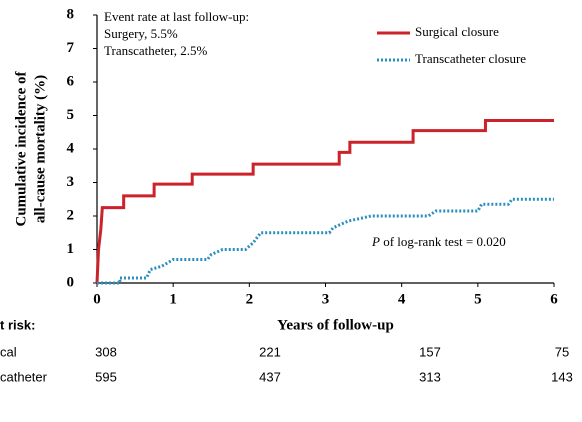 This screenshot has width=582, height=422. I want to click on x-tick-label: 5, so click(478, 299).